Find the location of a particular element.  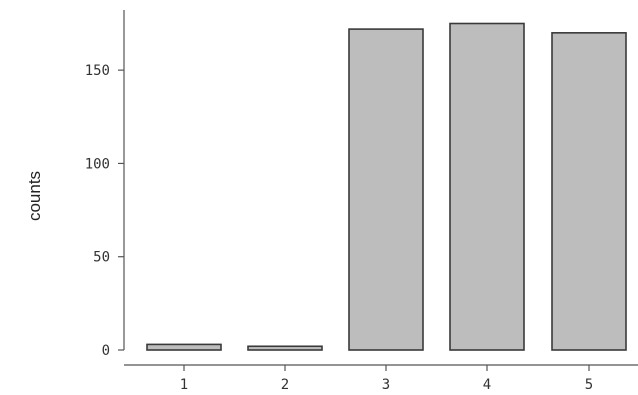

y-tick-label: 100 is located at coordinates (97, 164).